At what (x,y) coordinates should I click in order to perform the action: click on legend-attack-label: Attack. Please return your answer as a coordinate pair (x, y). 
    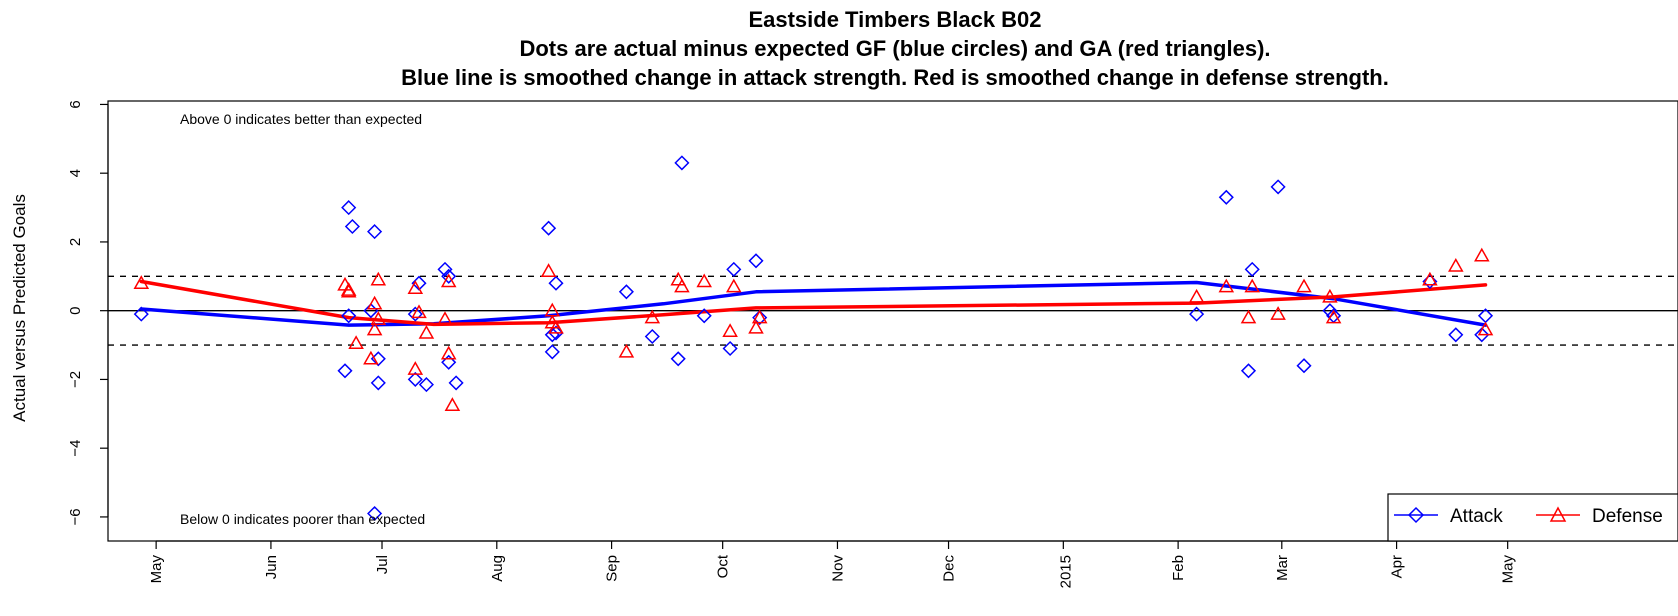
    Looking at the image, I should click on (1476, 516).